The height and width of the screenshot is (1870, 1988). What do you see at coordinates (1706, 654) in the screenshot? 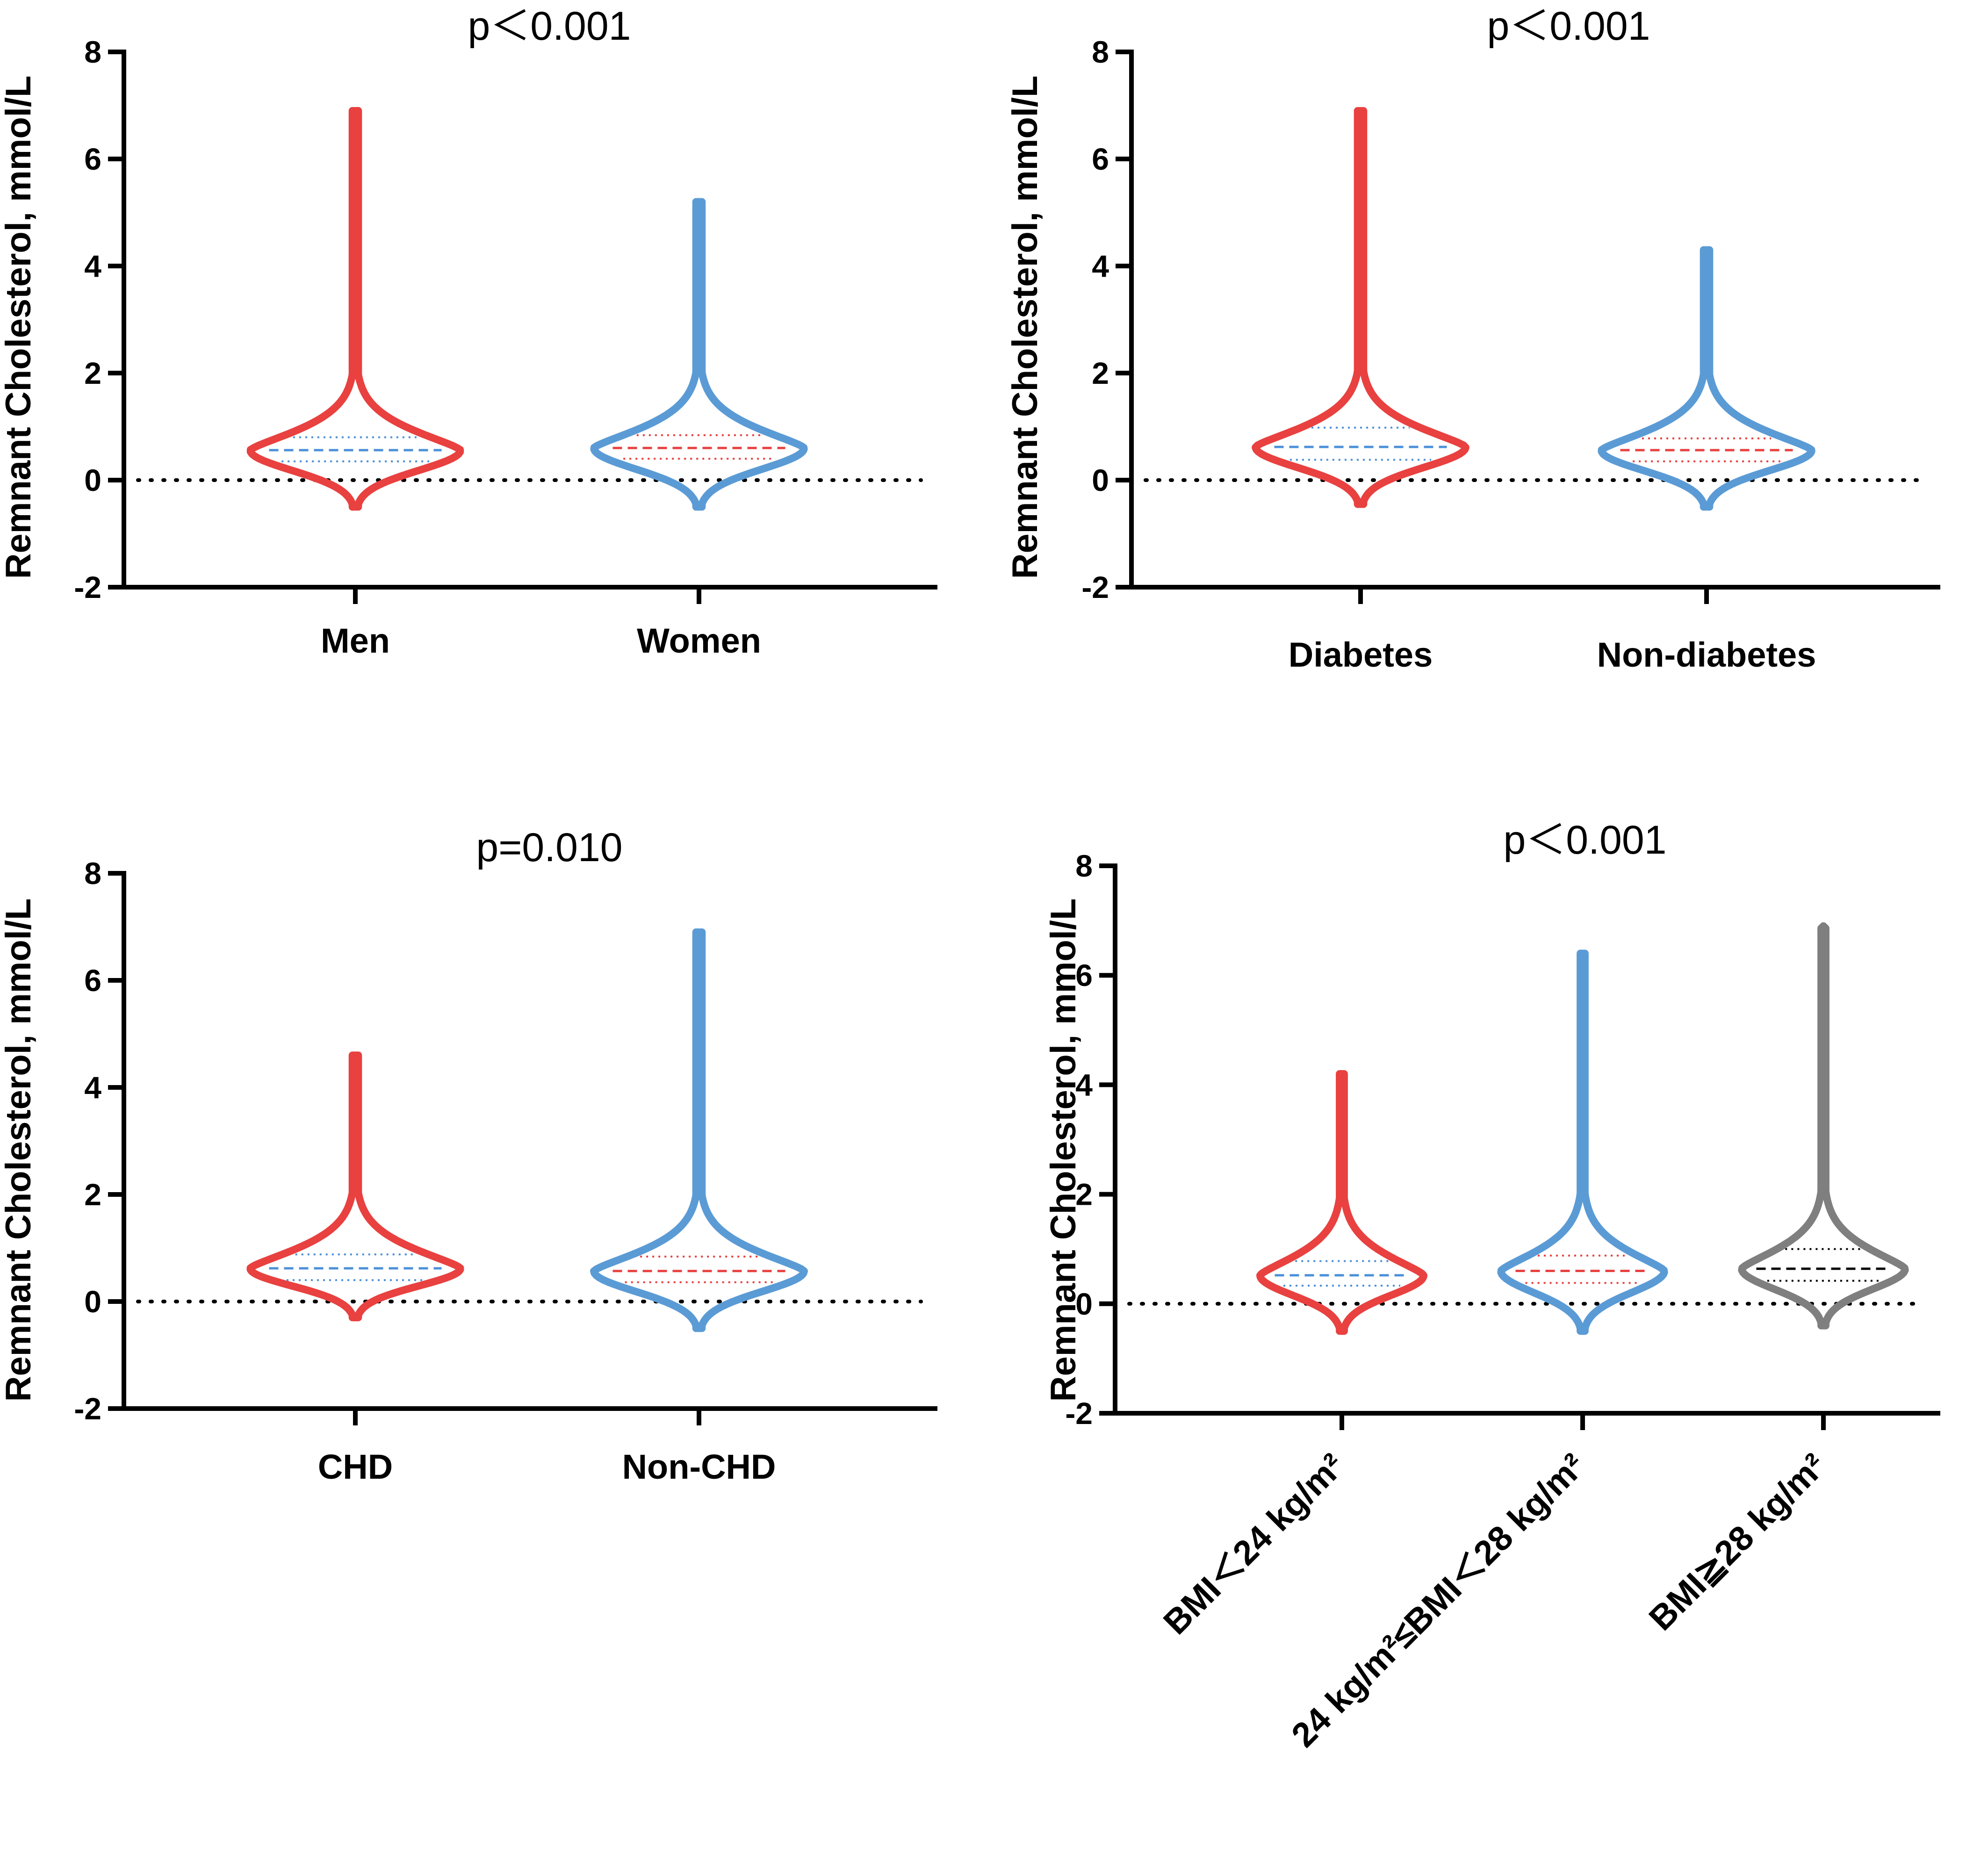
I see `category-label-non-diabetes: Non-diabetes` at bounding box center [1706, 654].